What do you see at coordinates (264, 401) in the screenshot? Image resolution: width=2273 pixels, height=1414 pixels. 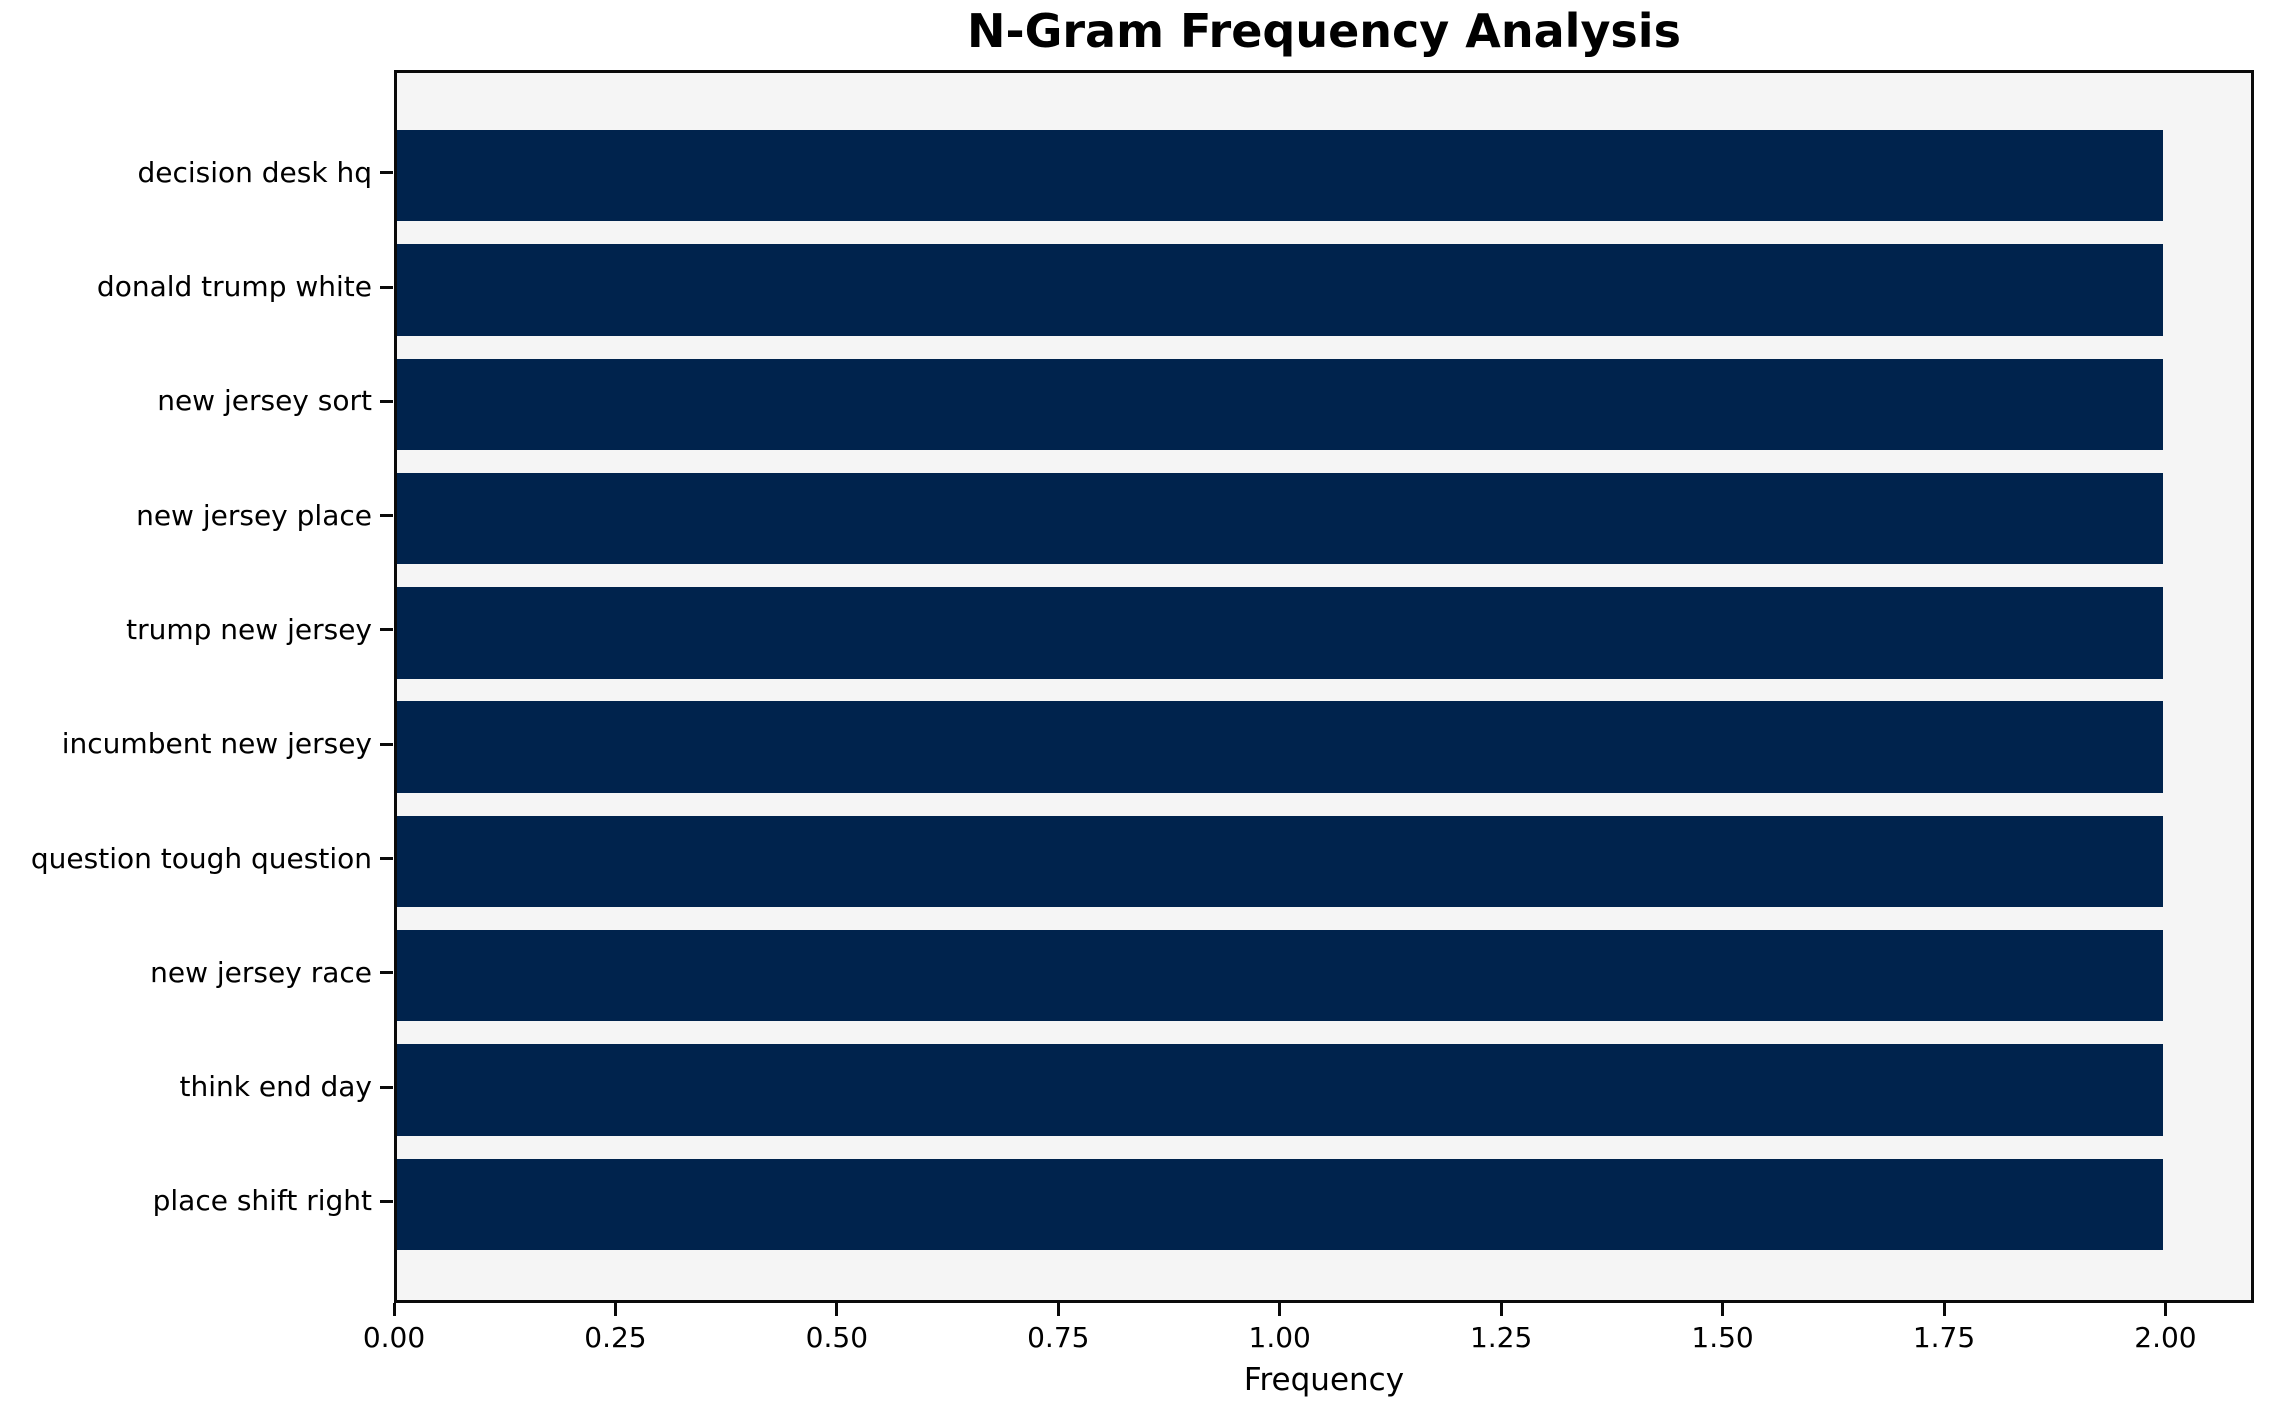 I see `y-tick-label: new jersey sort` at bounding box center [264, 401].